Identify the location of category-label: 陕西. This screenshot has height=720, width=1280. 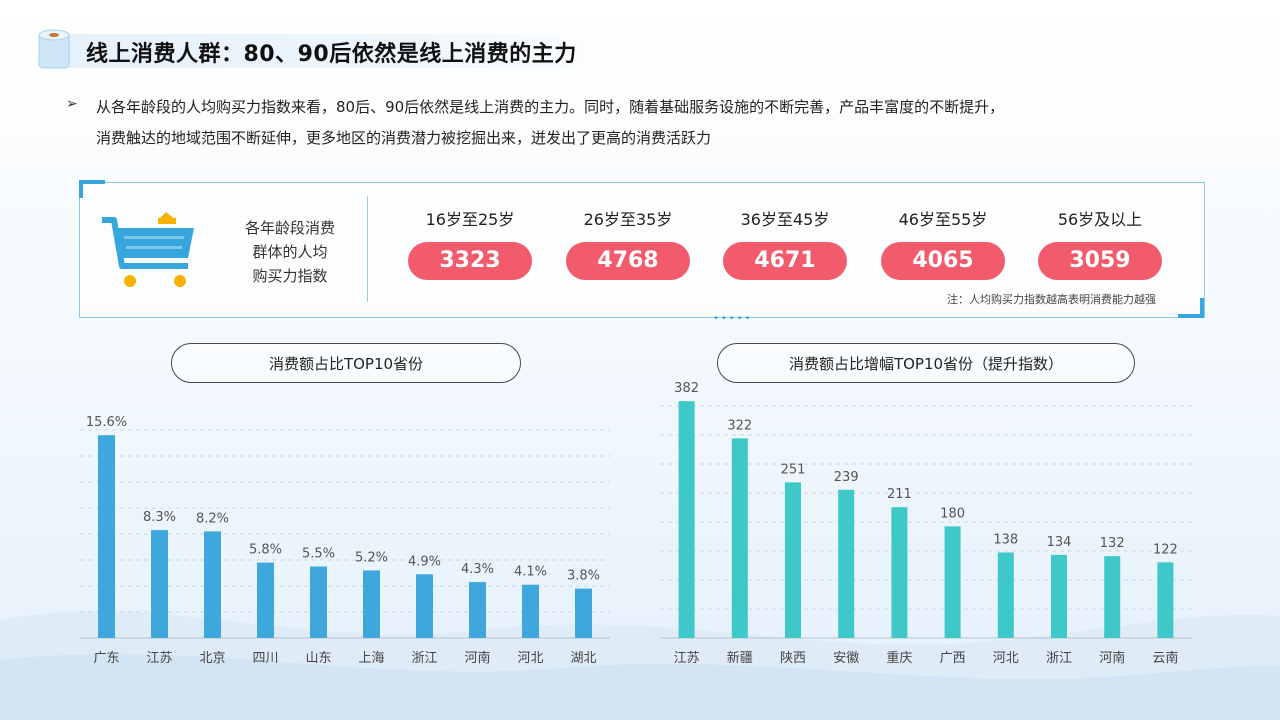
(793, 658).